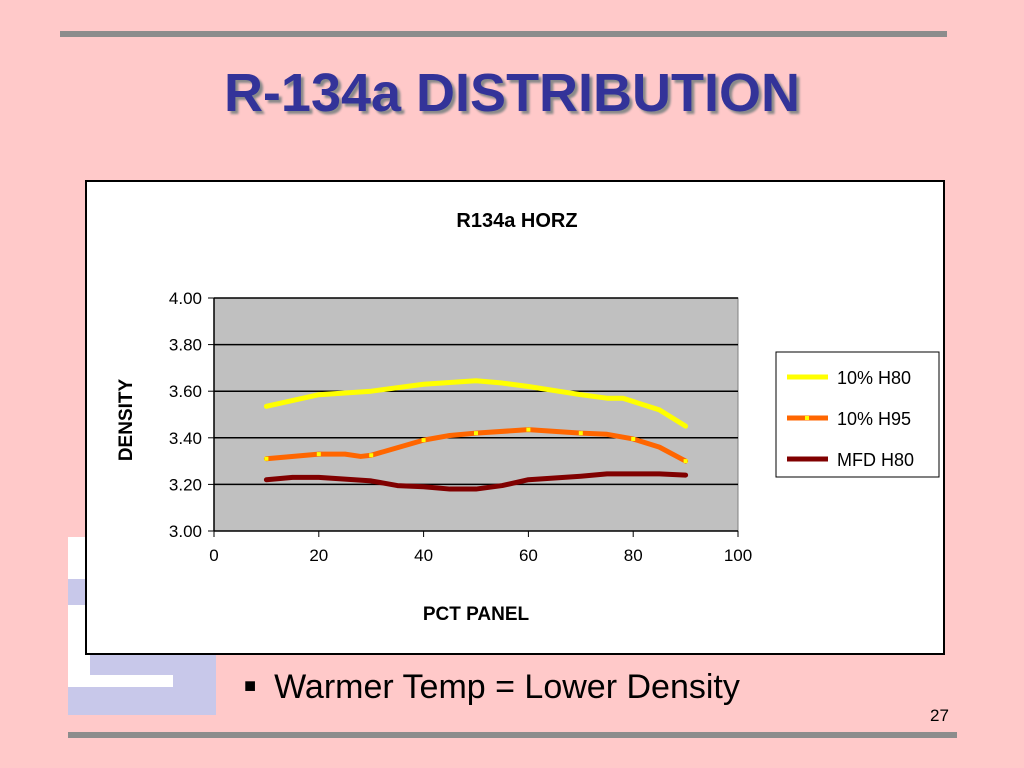 The height and width of the screenshot is (768, 1024). I want to click on top-rule, so click(503, 34).